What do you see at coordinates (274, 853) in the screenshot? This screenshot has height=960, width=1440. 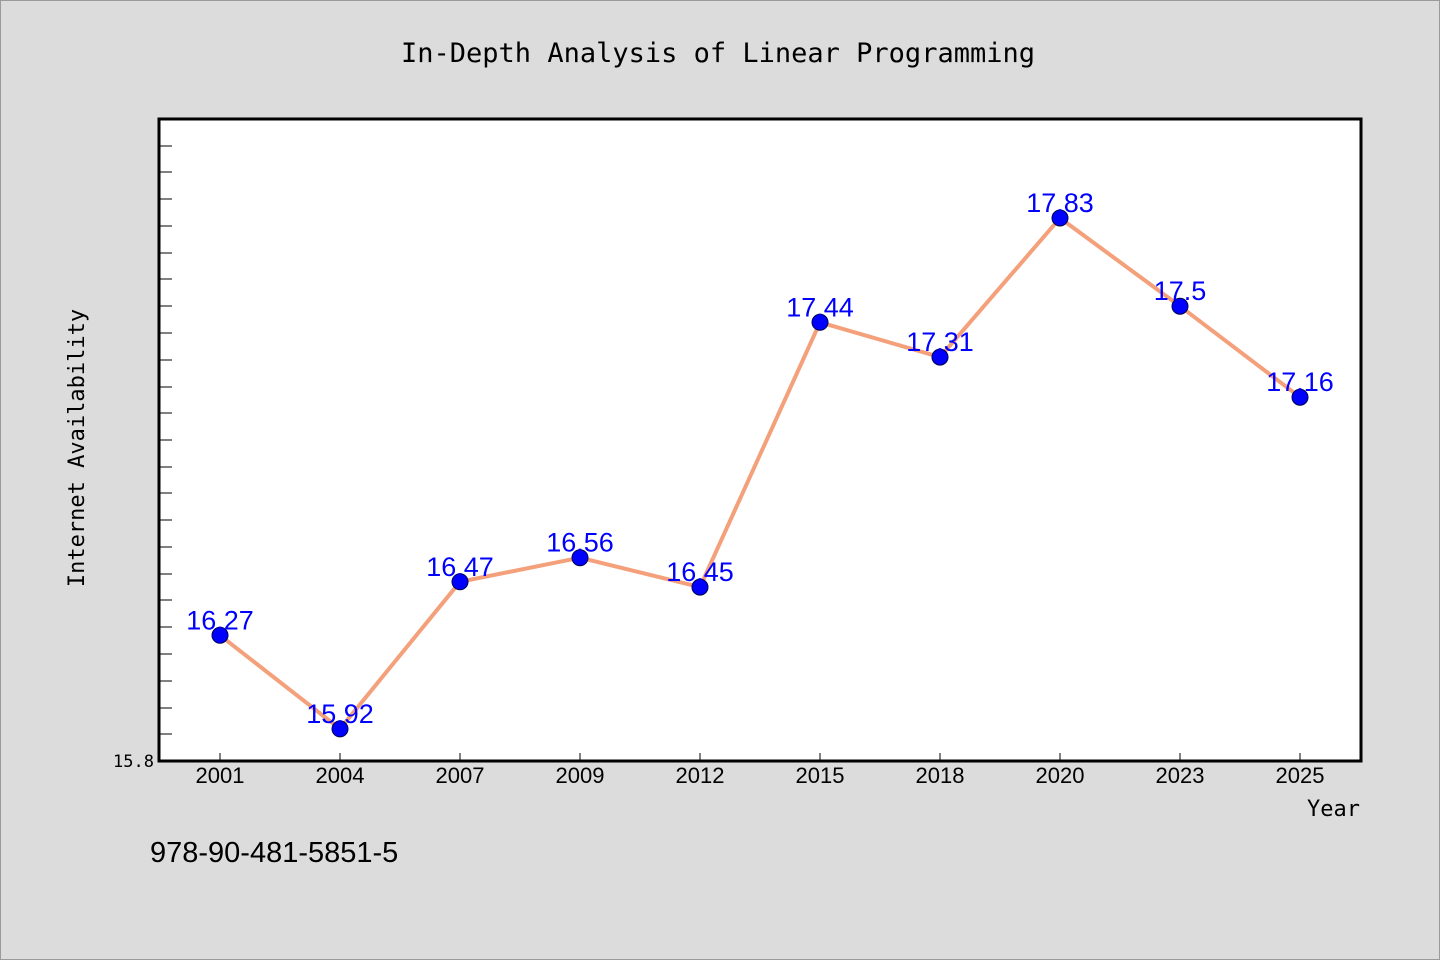 I see `isbn-text: 978-90-481-5851-5` at bounding box center [274, 853].